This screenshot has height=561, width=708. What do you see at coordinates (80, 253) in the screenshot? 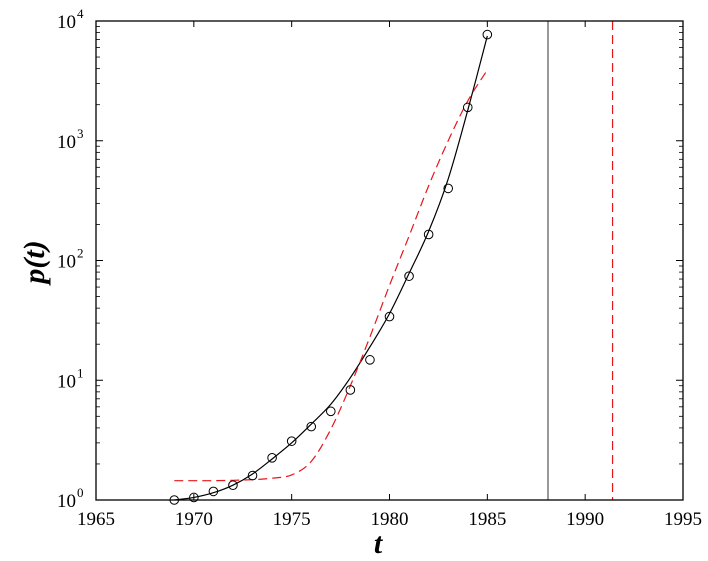
I see `y-tick-exponent: 2` at bounding box center [80, 253].